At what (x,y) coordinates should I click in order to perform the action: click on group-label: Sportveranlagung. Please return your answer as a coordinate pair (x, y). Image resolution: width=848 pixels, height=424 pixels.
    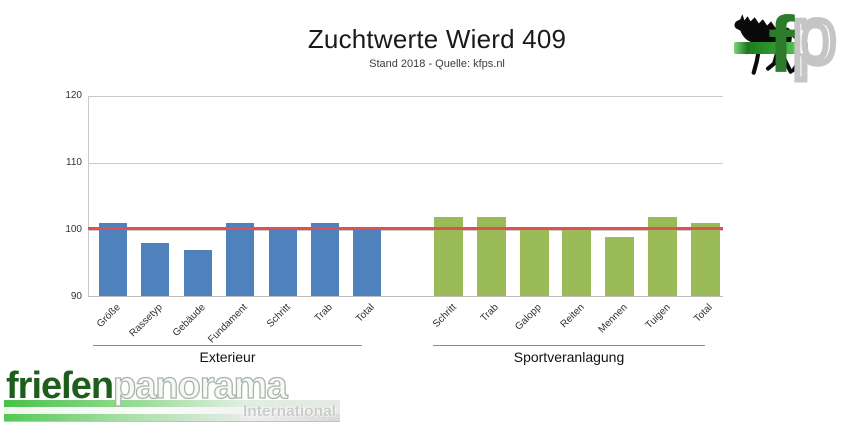
    Looking at the image, I should click on (569, 357).